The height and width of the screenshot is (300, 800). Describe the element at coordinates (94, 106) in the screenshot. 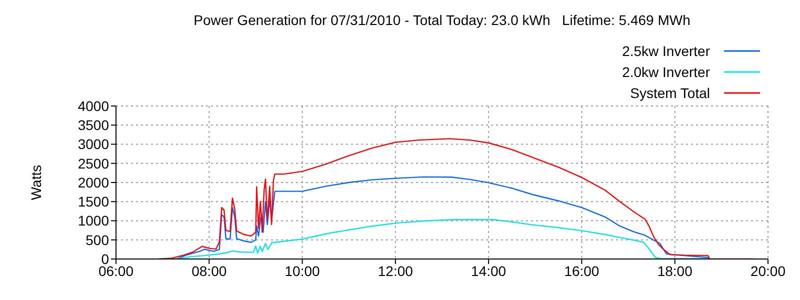

I see `y-tick-label: 4000` at that location.